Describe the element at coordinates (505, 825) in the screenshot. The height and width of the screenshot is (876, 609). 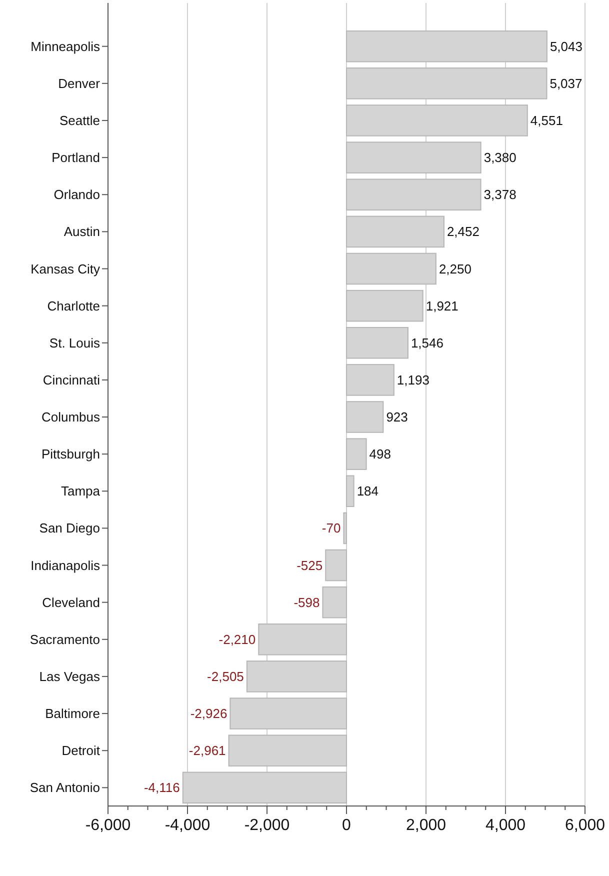
I see `x-tick-label: 4,000` at that location.